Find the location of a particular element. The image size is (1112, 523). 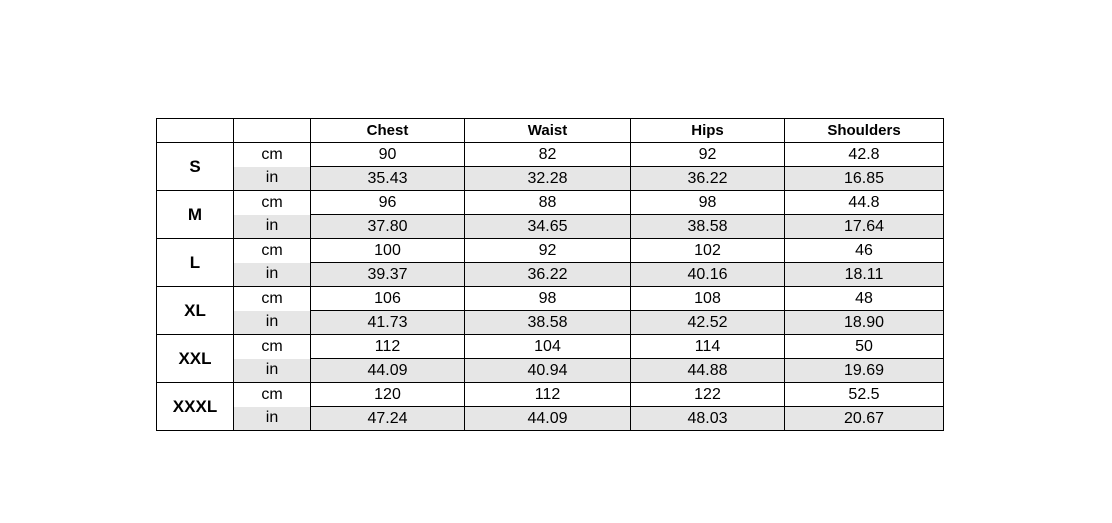

size-label: XXXL is located at coordinates (195, 406).